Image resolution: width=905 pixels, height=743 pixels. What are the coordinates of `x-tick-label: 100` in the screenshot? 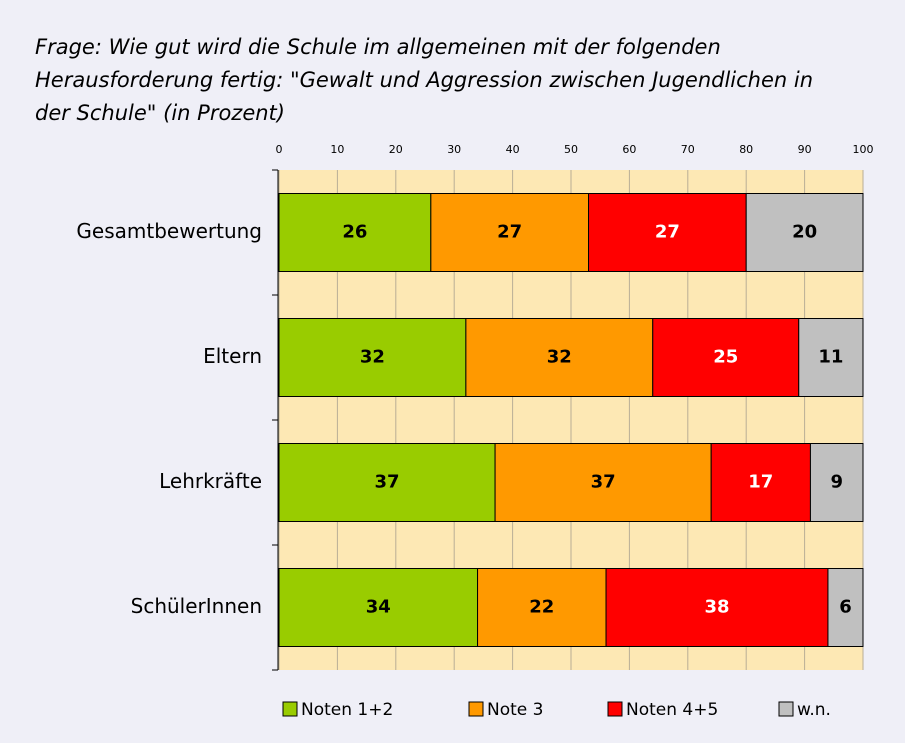 It's located at (863, 149).